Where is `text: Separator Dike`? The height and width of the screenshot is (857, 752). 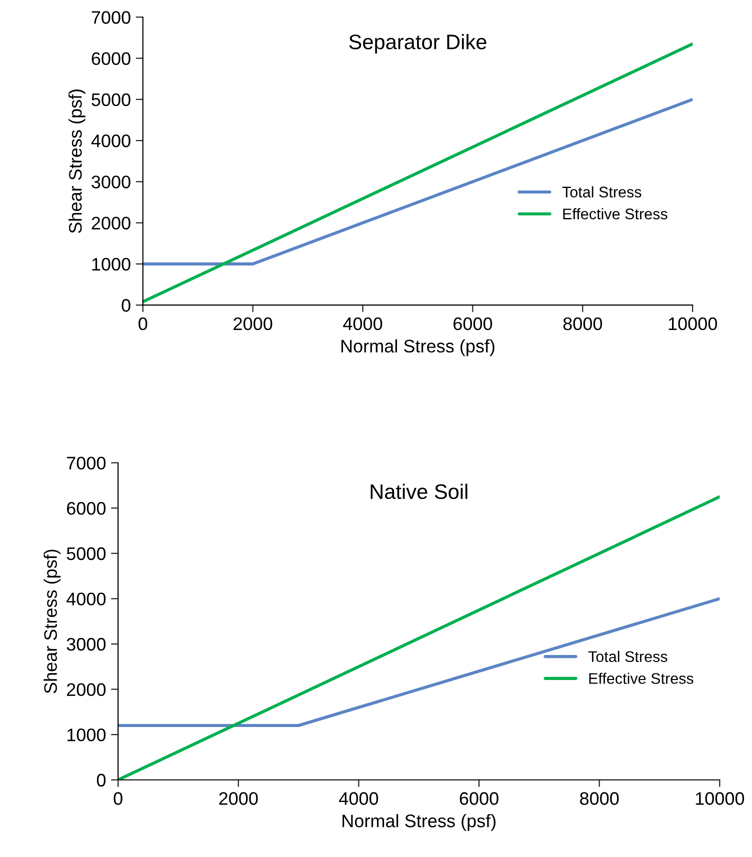 text: Separator Dike is located at coordinates (417, 44).